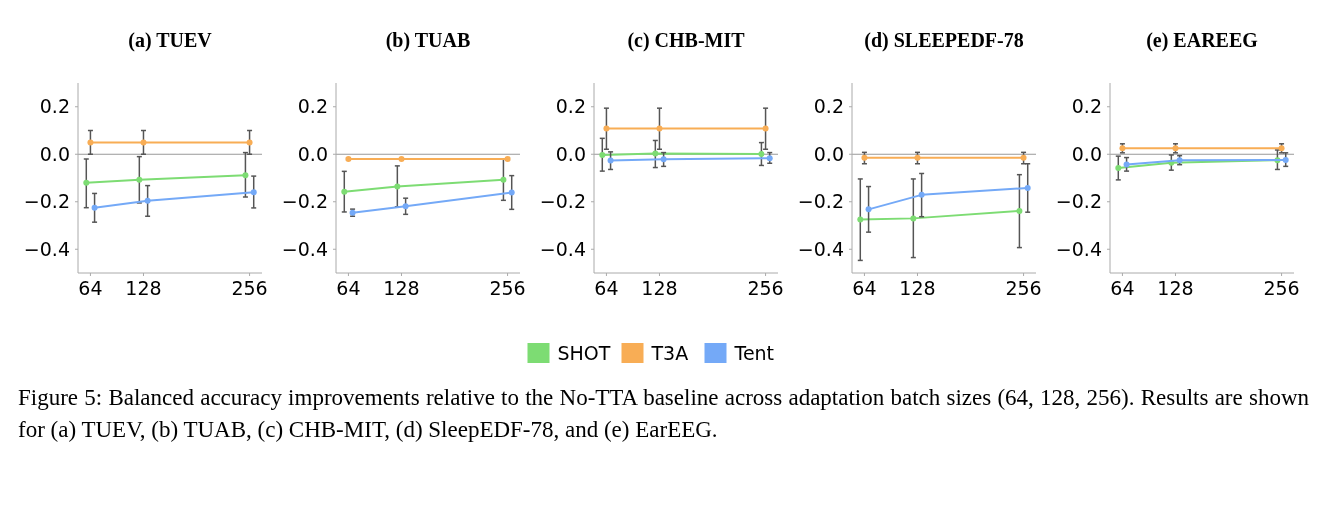  Describe the element at coordinates (663, 414) in the screenshot. I see `caption: Figure 5: Balanced accuracy improvements relative to the No-TTA baseline across adaptation batch sizes (64, 128, 256). Results are shown for (a) TUEV, (b) TUAB, (c) CHB-MIT, (d) SleepEDF-78, and (e) EarEEG.` at that location.